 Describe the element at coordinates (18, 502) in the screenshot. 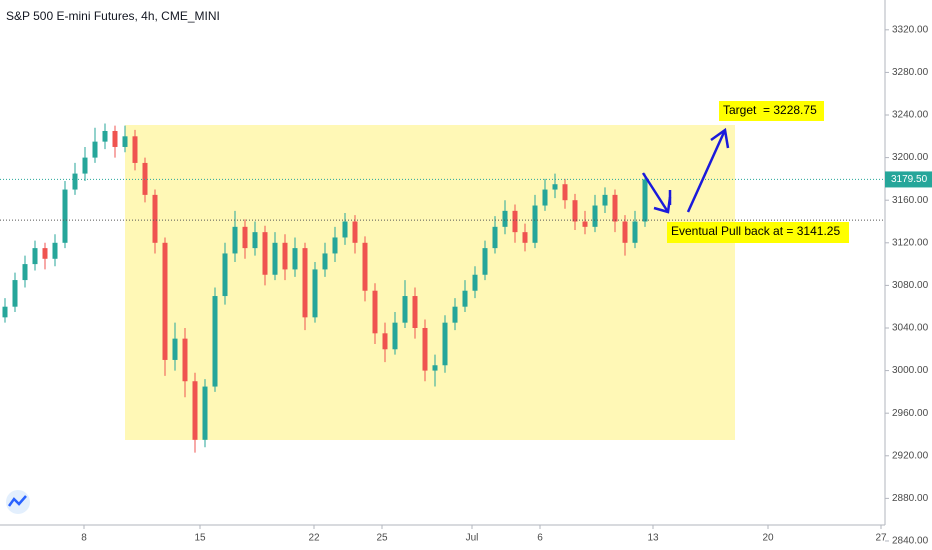

I see `logo` at that location.